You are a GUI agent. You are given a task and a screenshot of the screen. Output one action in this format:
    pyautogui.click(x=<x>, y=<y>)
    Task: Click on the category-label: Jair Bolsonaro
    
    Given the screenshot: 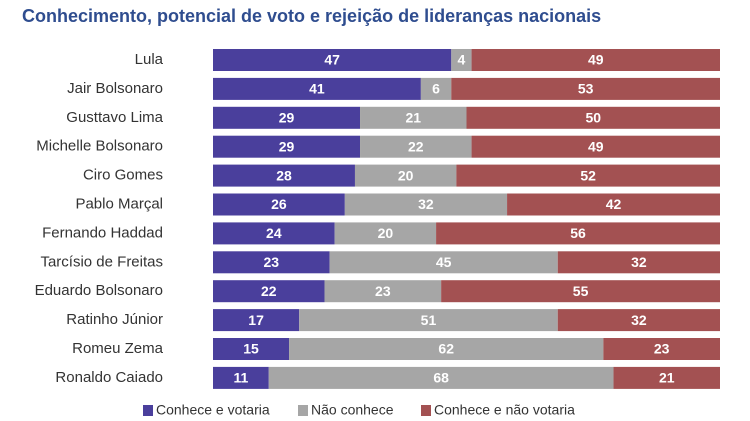 What is the action you would take?
    pyautogui.click(x=115, y=88)
    